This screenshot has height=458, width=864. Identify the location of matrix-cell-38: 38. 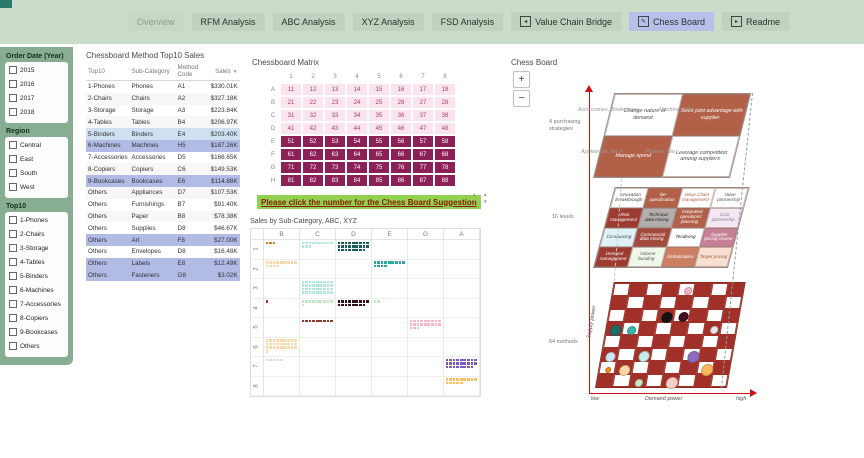
(445, 115).